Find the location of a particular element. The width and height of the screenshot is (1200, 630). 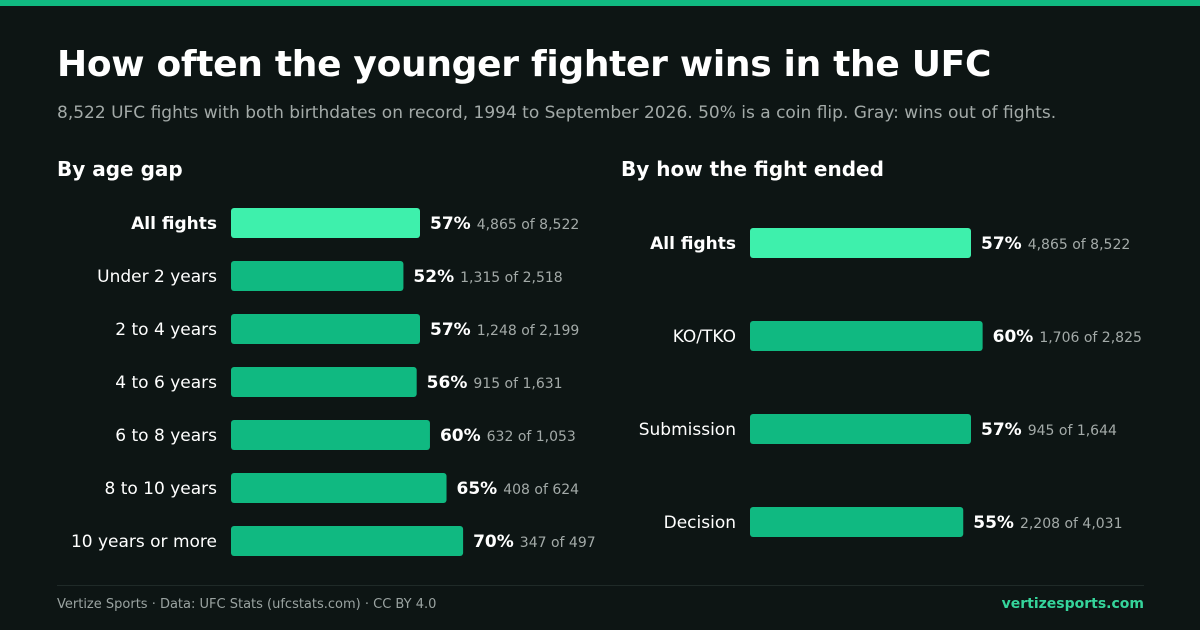

data-label-age-gap-4-to-6-years: 56% 915 of 1,631 is located at coordinates (495, 383).